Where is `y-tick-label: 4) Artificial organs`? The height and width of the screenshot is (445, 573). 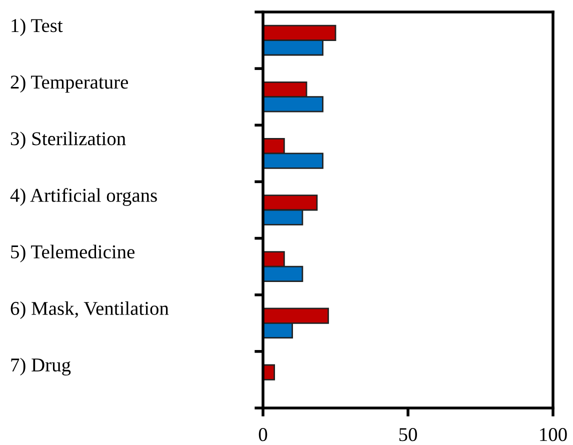 y-tick-label: 4) Artificial organs is located at coordinates (83, 197).